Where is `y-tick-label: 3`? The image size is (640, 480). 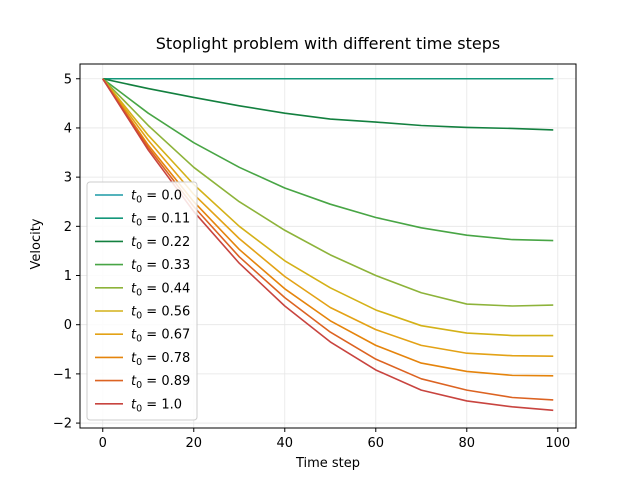 y-tick-label: 3 is located at coordinates (68, 178).